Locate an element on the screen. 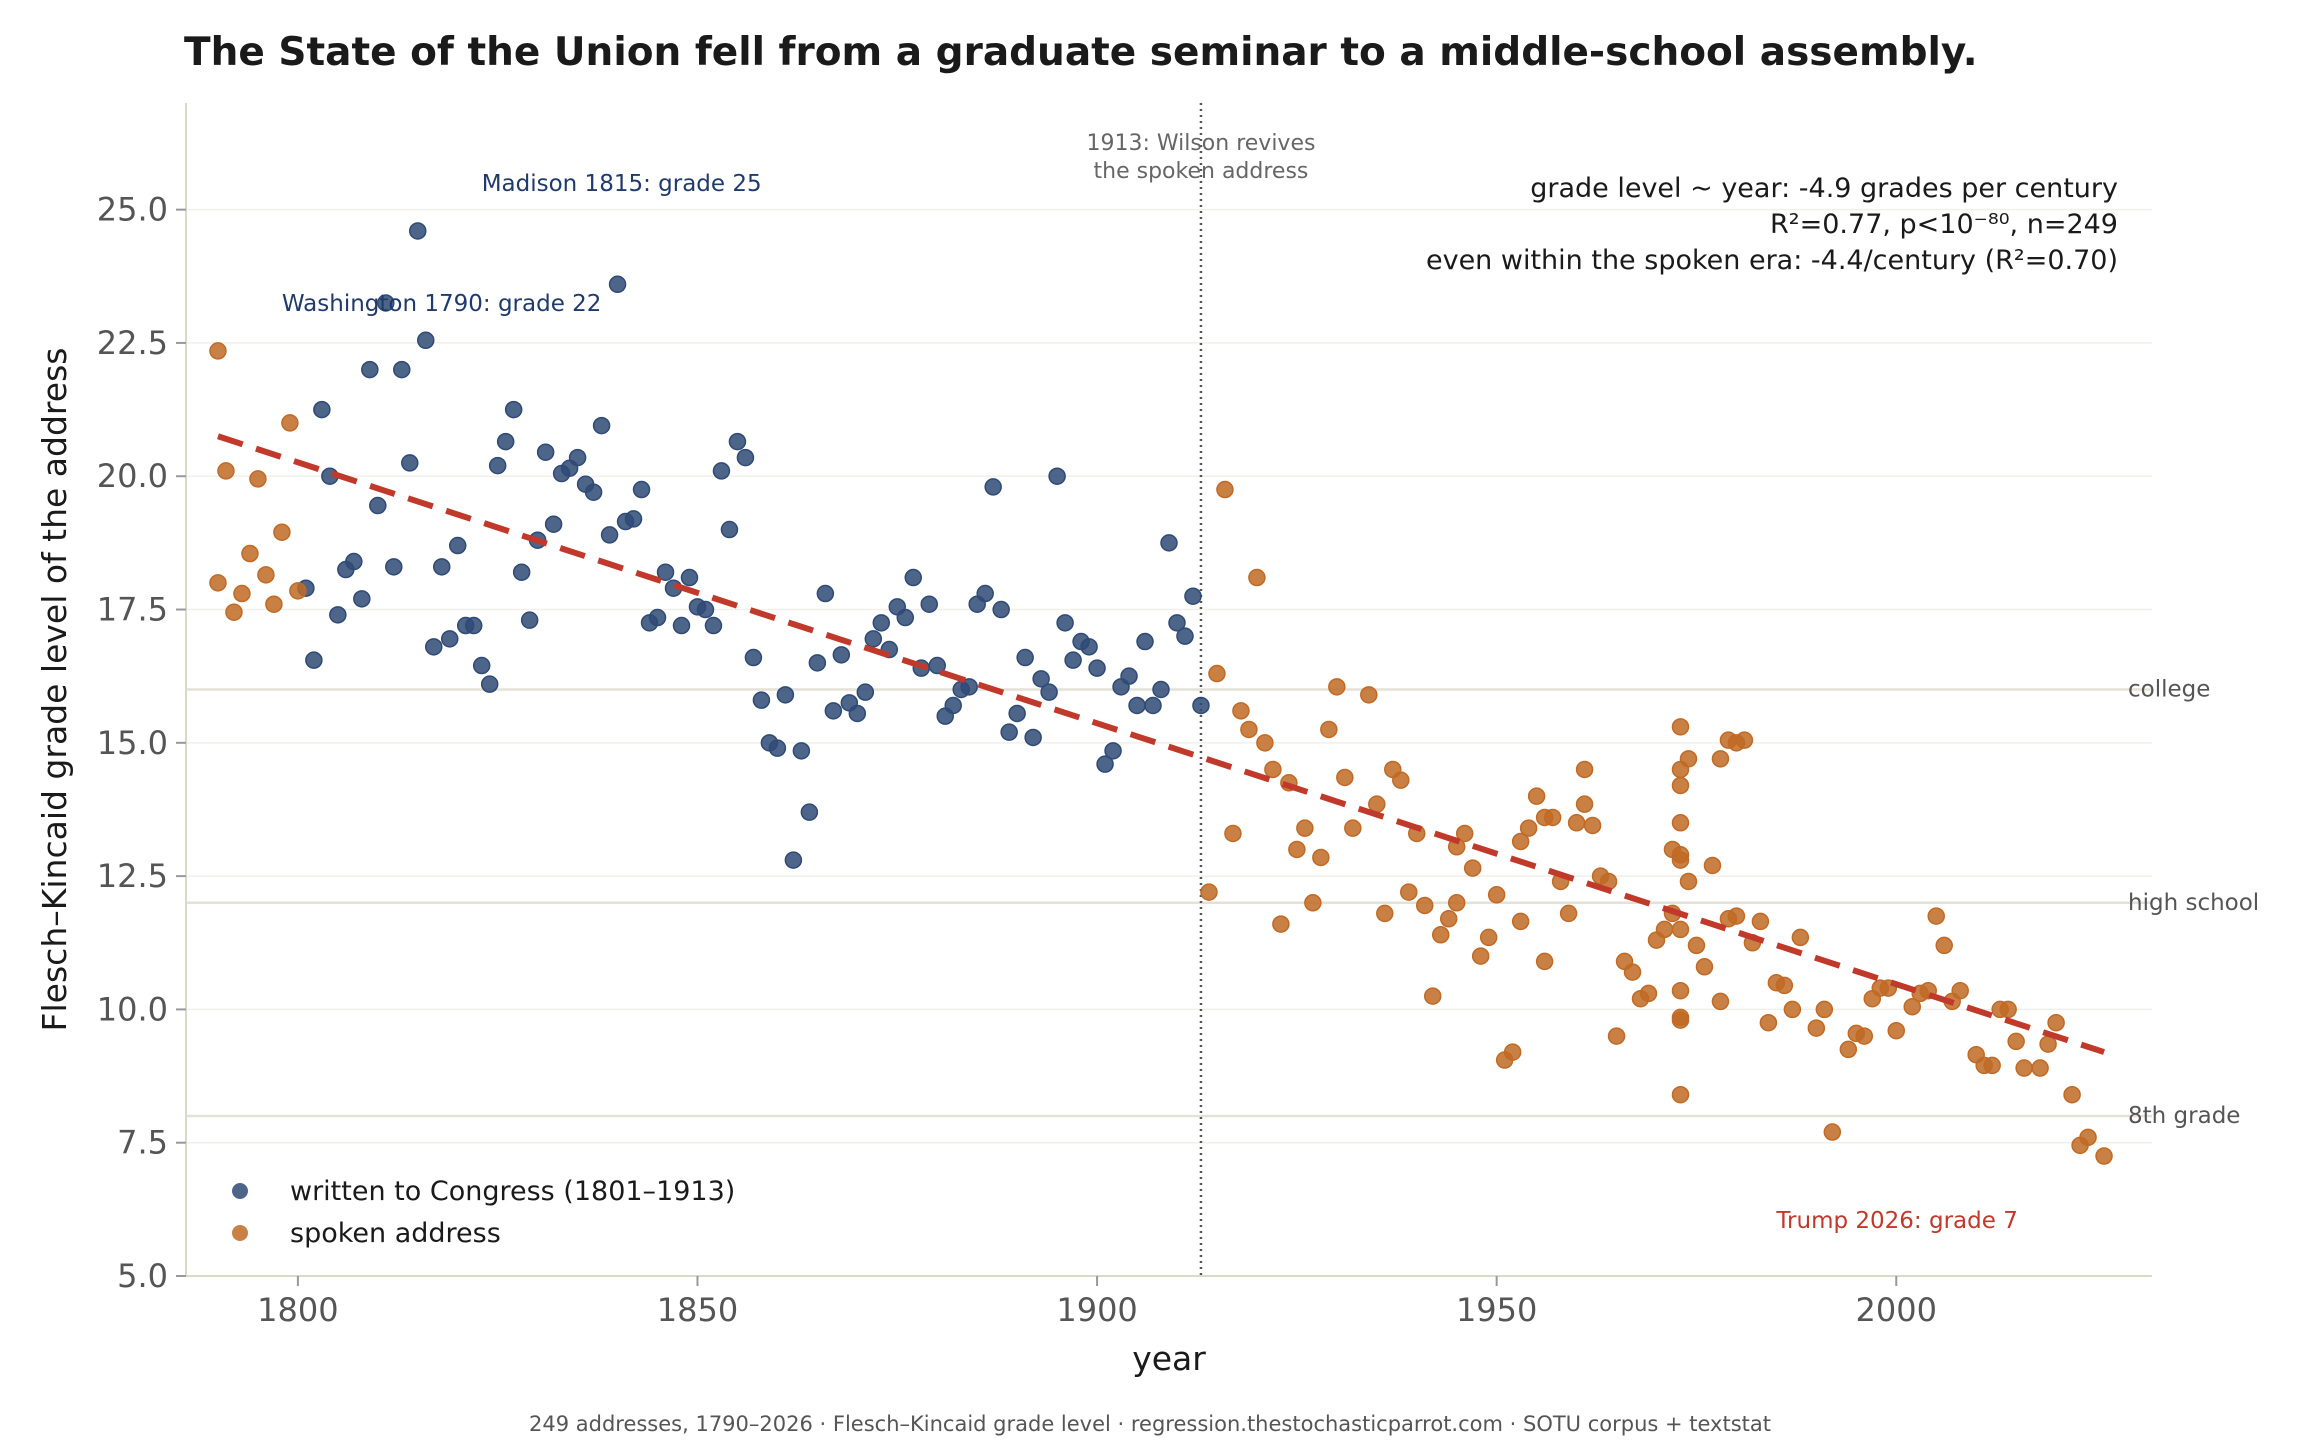 The height and width of the screenshot is (1440, 2300). annotation-2: Trump 2026: grade 7 is located at coordinates (1896, 1221).